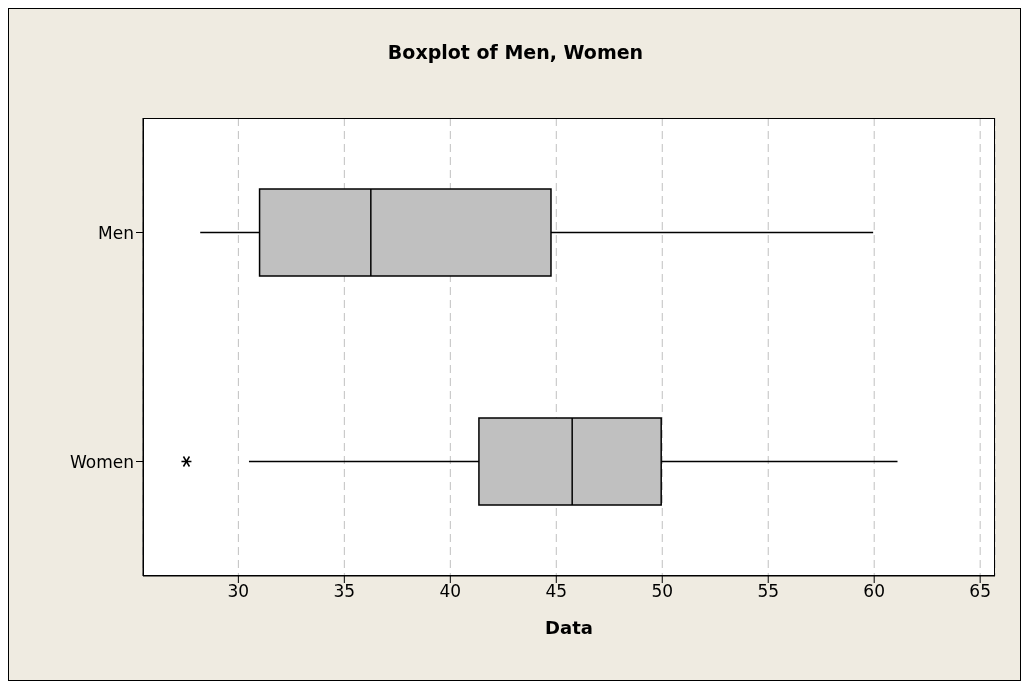 This screenshot has width=1029, height=689. Describe the element at coordinates (515, 52) in the screenshot. I see `chart-title: Boxplot of Men, Women` at that location.